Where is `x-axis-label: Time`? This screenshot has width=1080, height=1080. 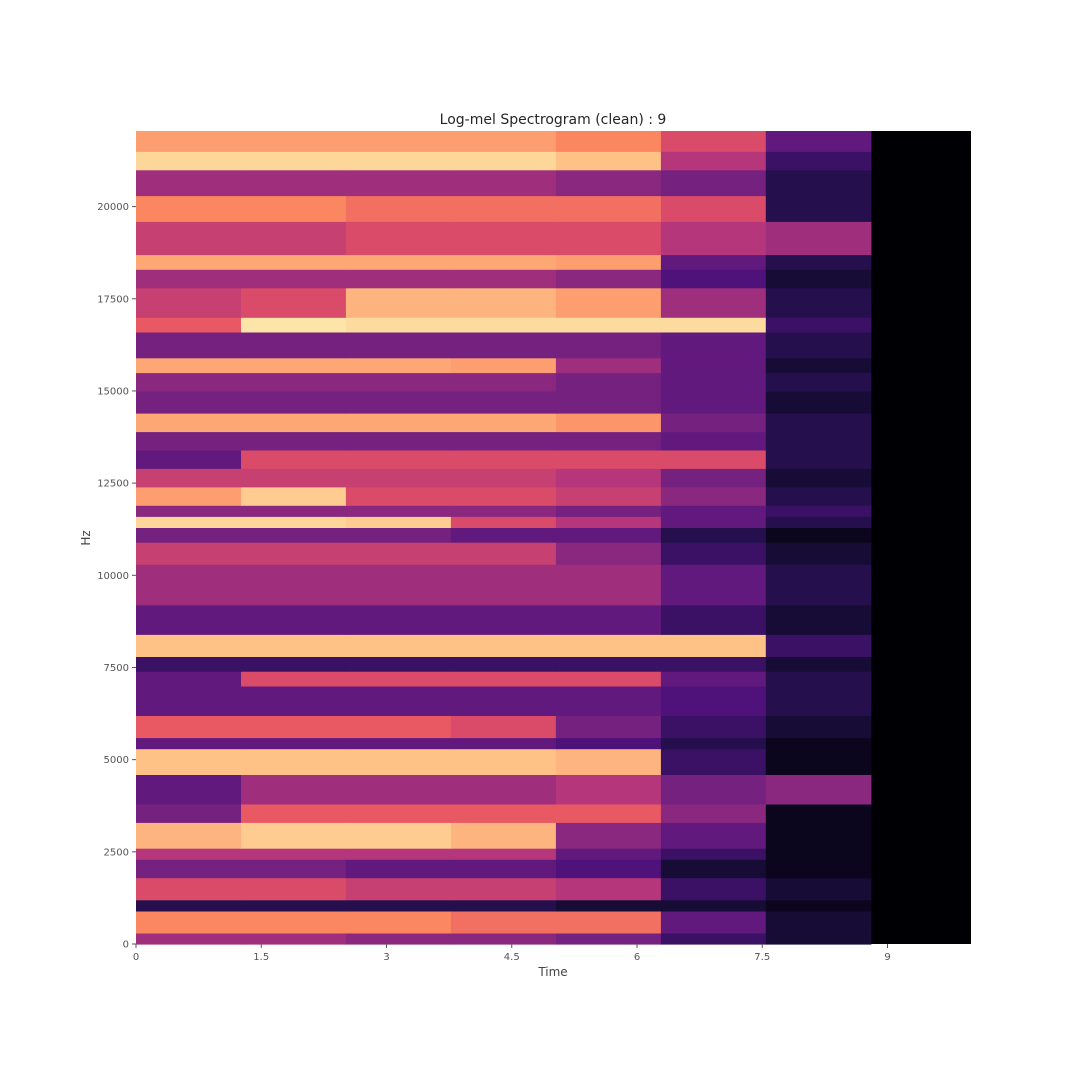 x-axis-label: Time is located at coordinates (552, 972).